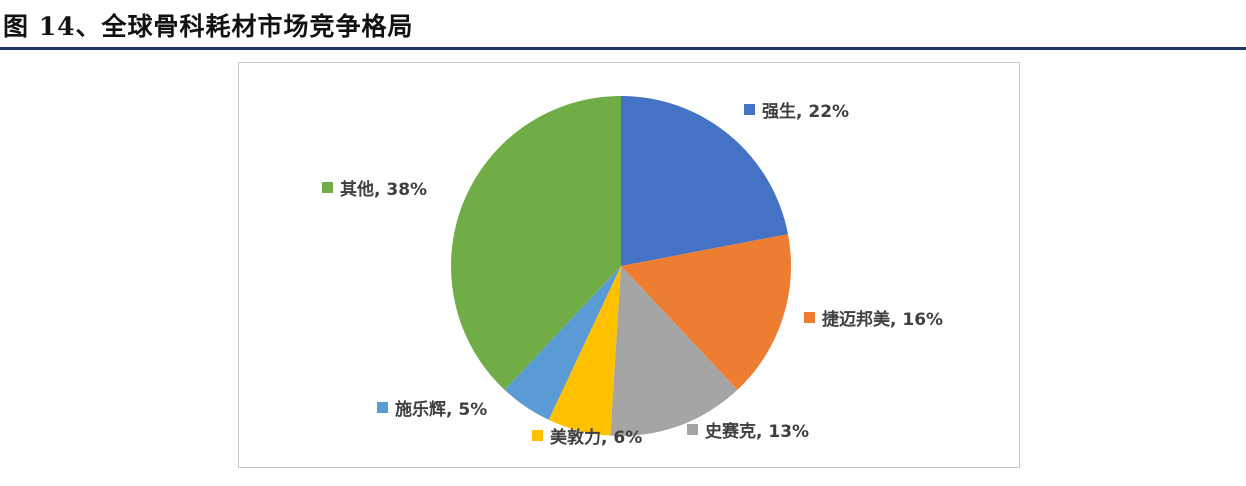 The image size is (1246, 486). Describe the element at coordinates (596, 438) in the screenshot. I see `pie-label-text: 美敦力, 6%` at that location.